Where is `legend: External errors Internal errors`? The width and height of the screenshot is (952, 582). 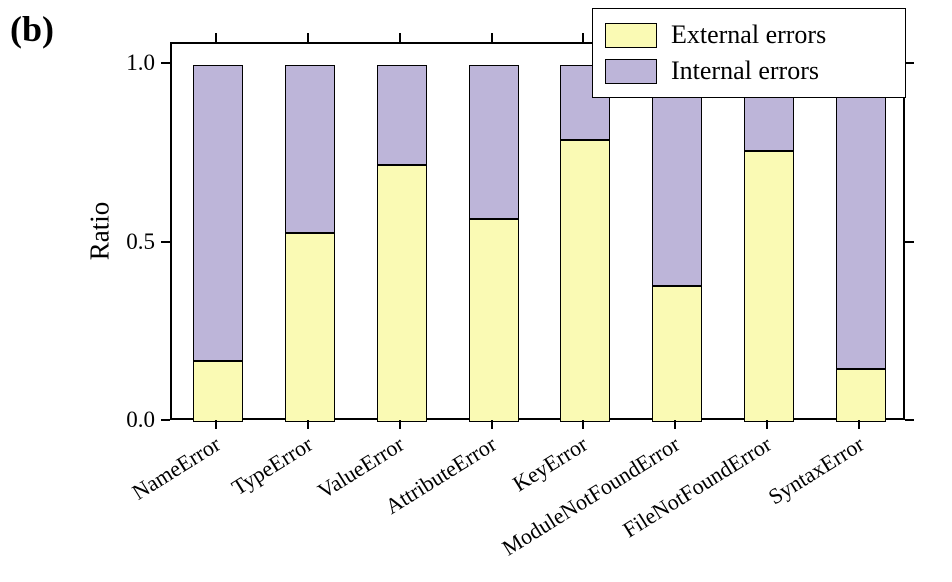 legend: External errors Internal errors is located at coordinates (749, 53).